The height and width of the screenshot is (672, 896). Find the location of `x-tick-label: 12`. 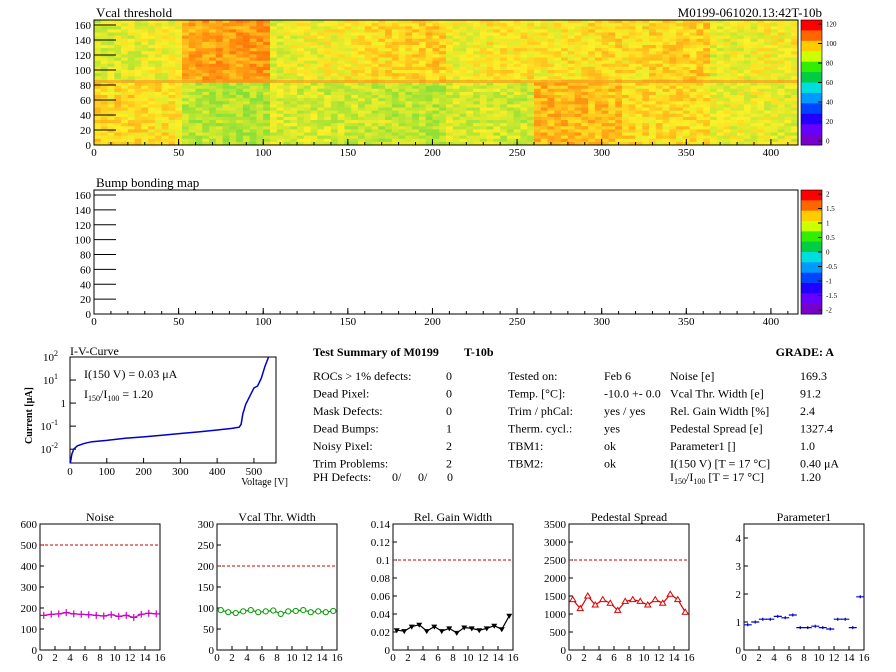

x-tick-label: 12 is located at coordinates (483, 658).